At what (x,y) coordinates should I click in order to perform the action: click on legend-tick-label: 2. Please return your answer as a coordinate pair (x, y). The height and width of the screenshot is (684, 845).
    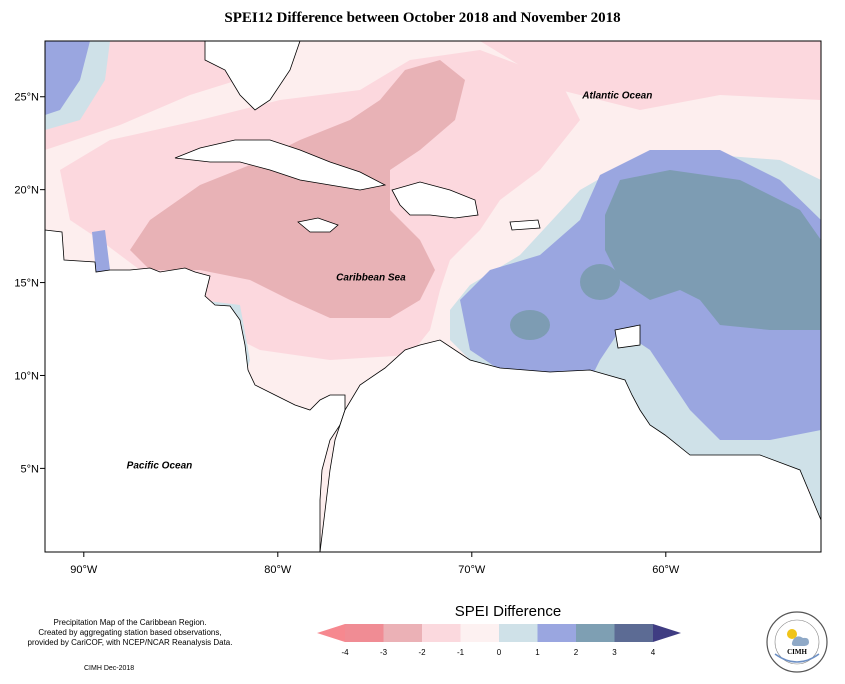
    Looking at the image, I should click on (576, 652).